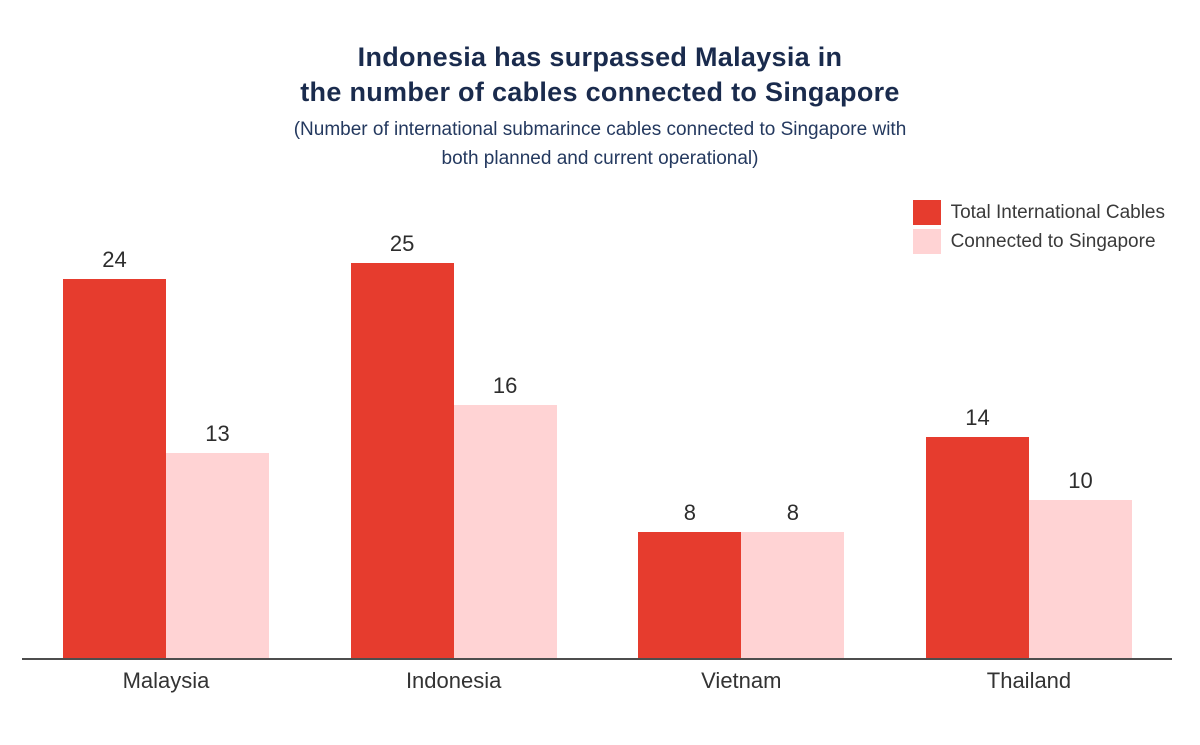 This screenshot has width=1200, height=745. Describe the element at coordinates (1053, 241) in the screenshot. I see `legend-label: Connected to Singapore` at that location.